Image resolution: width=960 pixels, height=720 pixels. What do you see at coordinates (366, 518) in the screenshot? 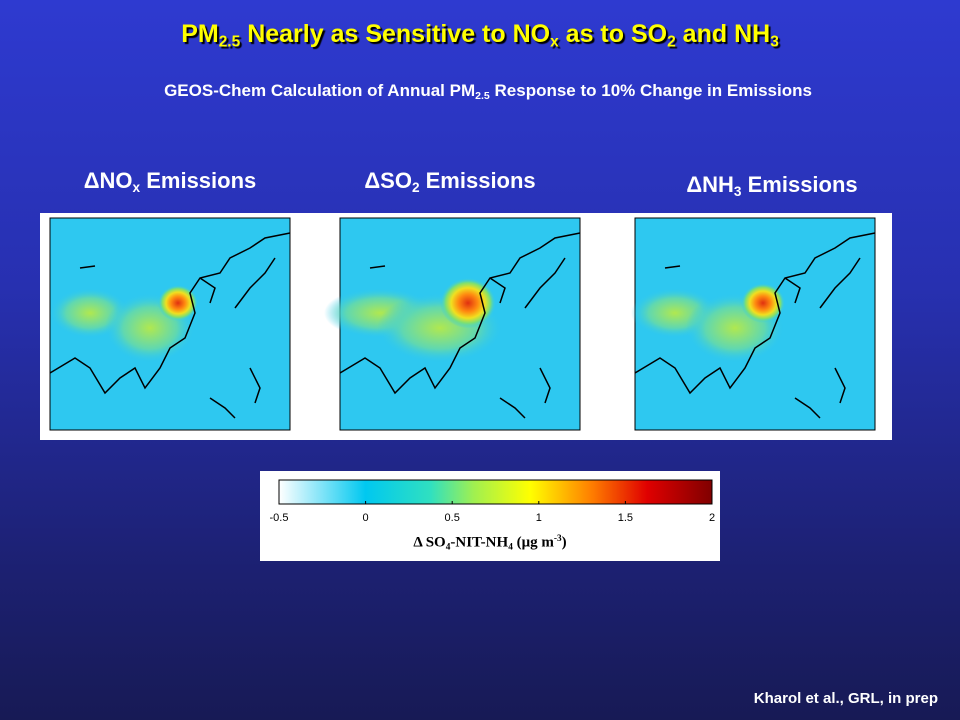
I see `colorbar-tick-label: 0` at bounding box center [366, 518].